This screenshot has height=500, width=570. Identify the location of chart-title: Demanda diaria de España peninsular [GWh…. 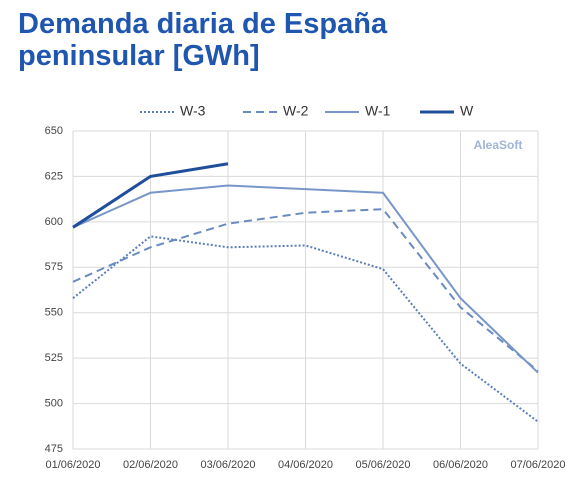
(203, 40).